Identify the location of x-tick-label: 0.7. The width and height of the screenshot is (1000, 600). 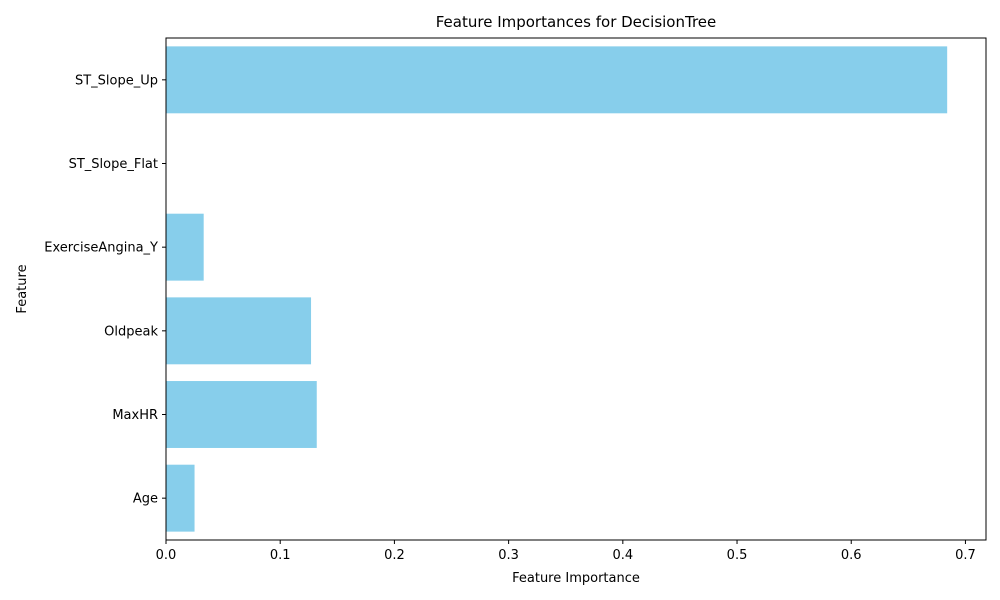
(965, 555).